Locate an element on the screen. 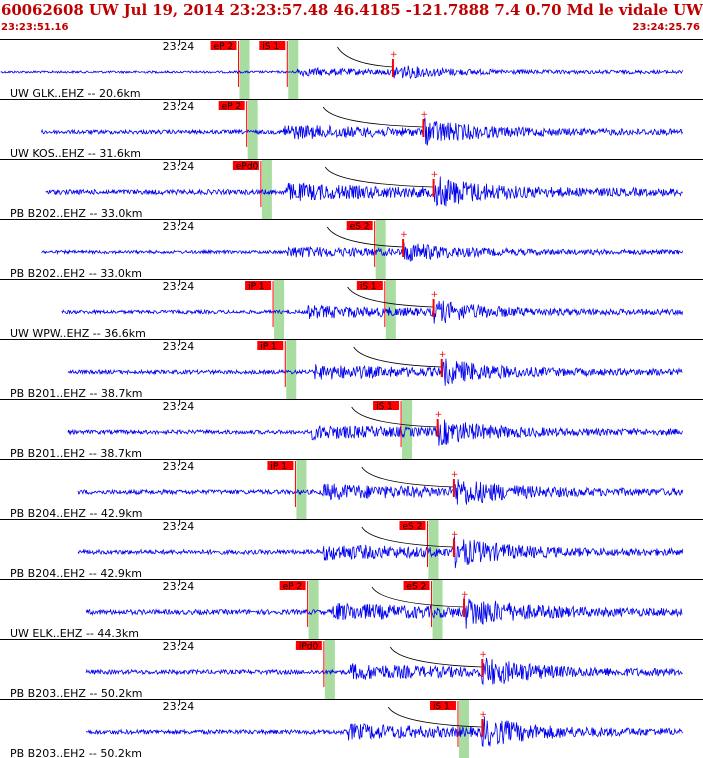  station-label: UW GLK..EHZ -- 20.6km is located at coordinates (75, 93).